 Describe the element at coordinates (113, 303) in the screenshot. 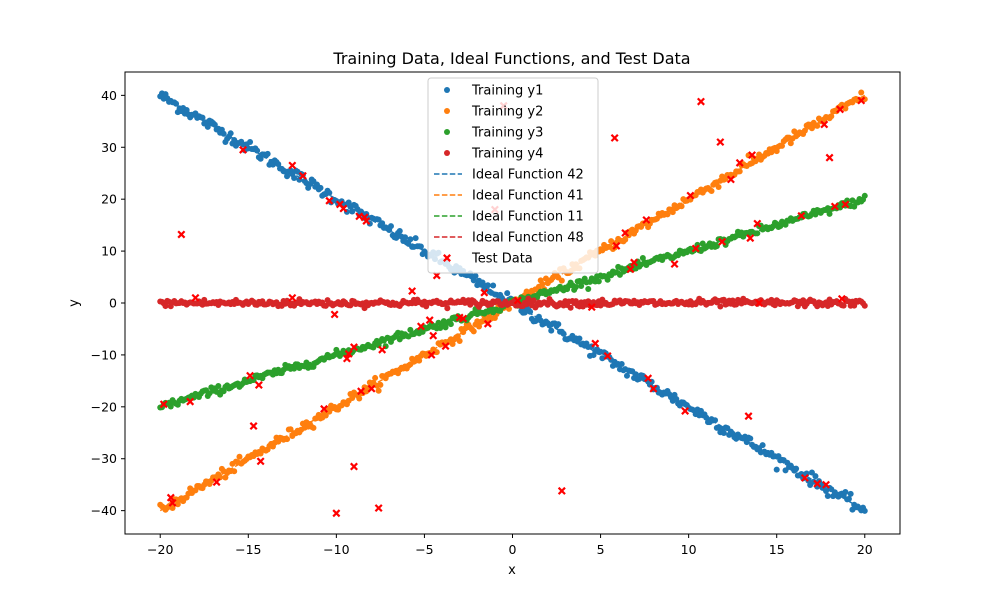

I see `y-tick-label: 0` at that location.